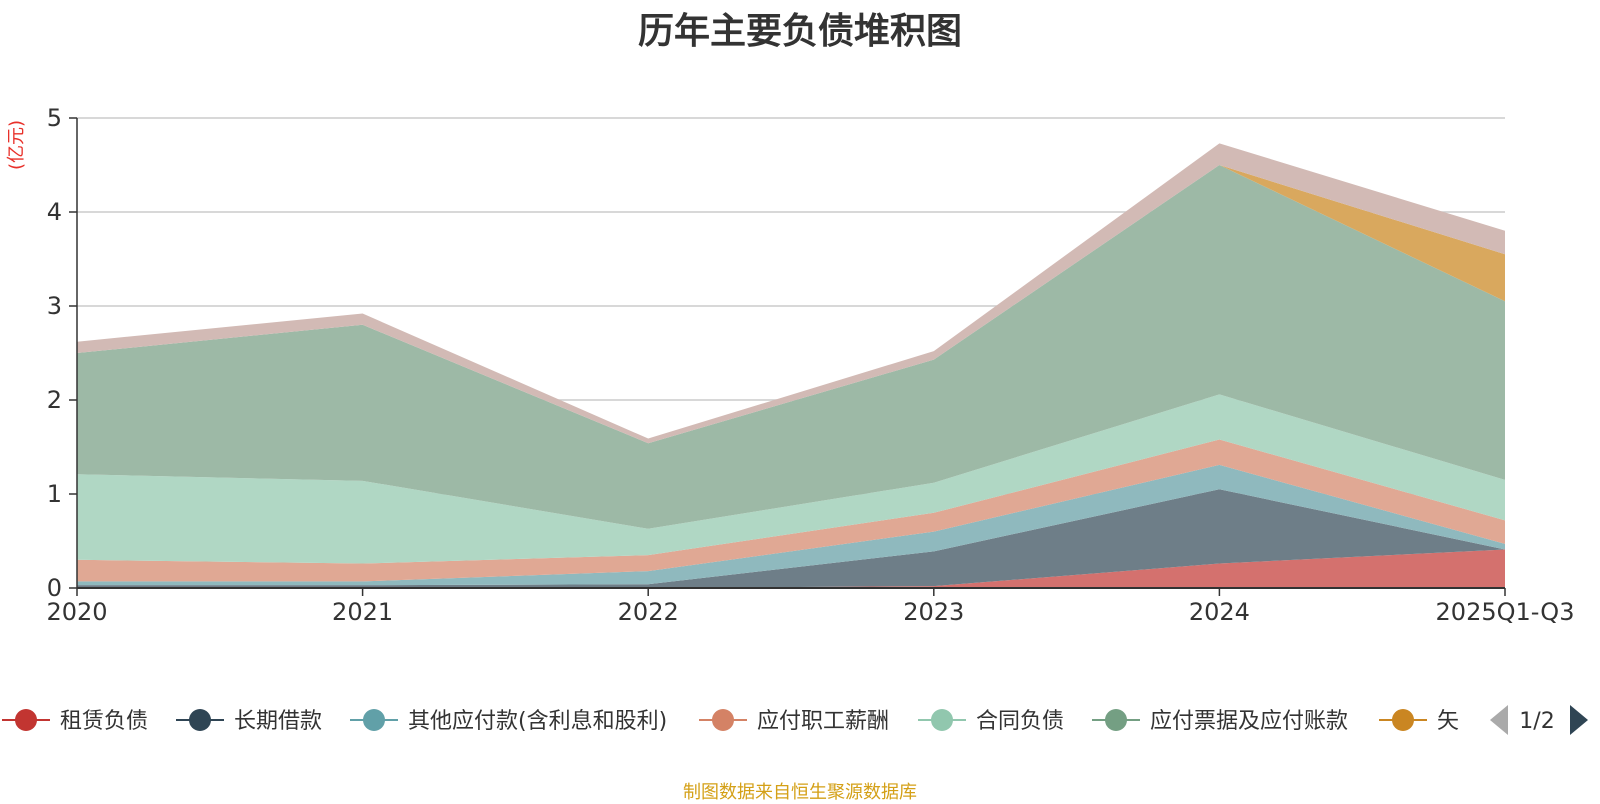 This screenshot has width=1600, height=804. I want to click on legend-item: 租赁负债, so click(75, 721).